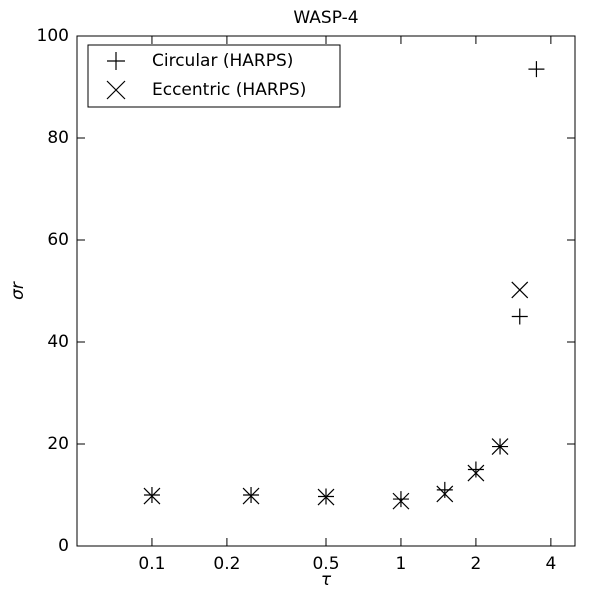 The image size is (600, 604). I want to click on chart-title: WASP-4, so click(325, 18).